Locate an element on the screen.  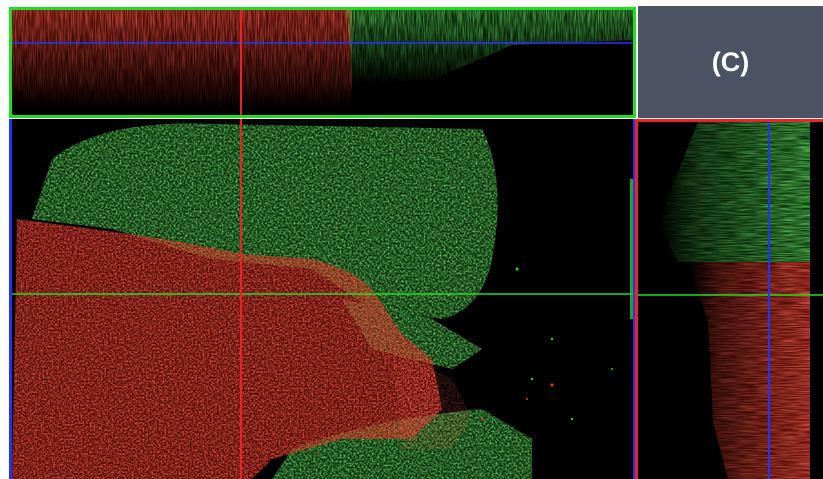
panel-label-box: (C) is located at coordinates (730, 62).